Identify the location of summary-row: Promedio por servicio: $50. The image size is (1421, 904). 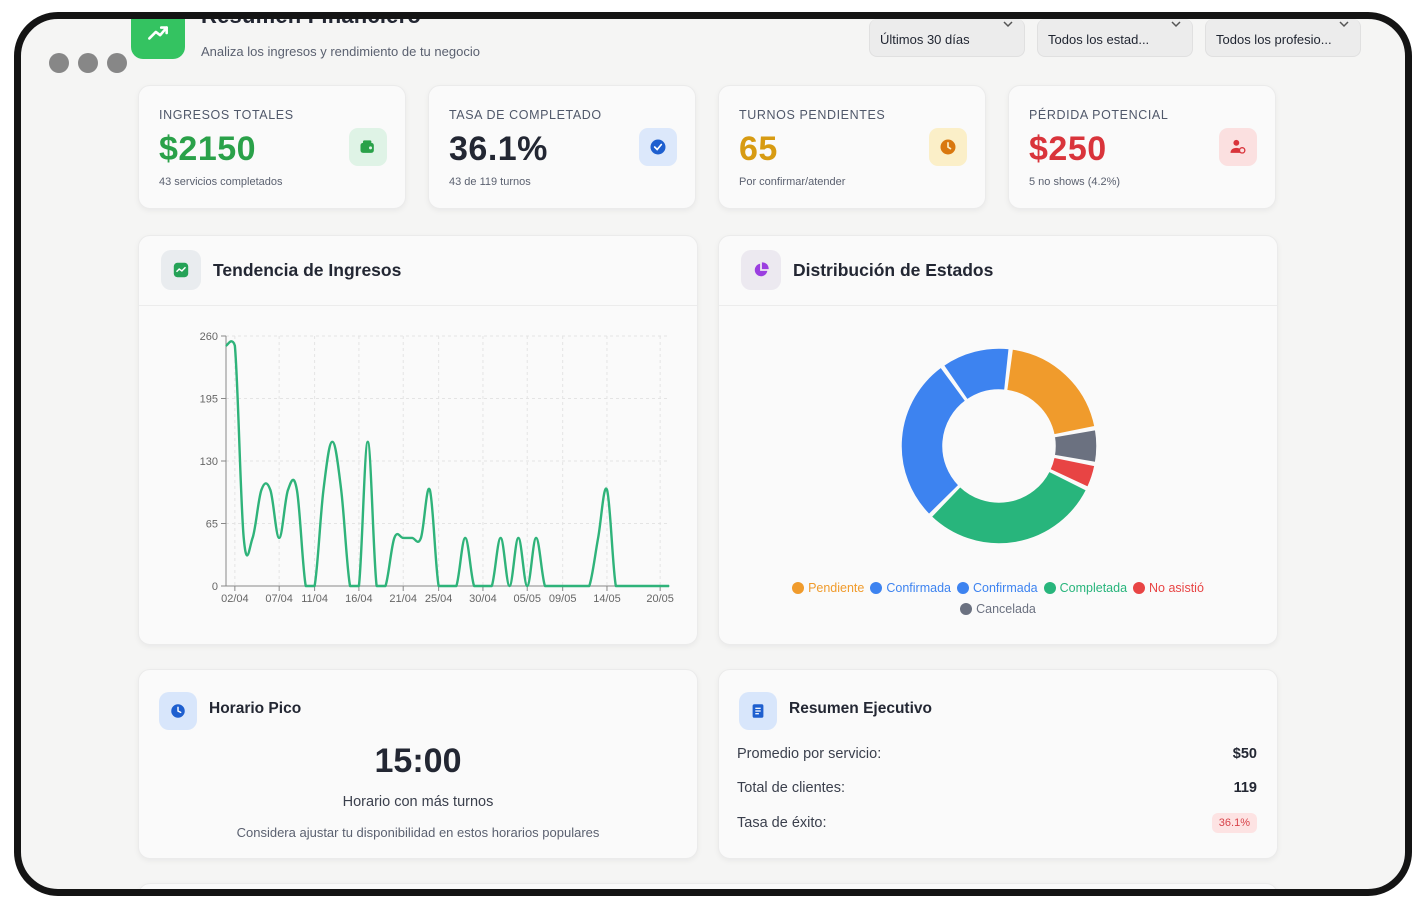
(997, 756).